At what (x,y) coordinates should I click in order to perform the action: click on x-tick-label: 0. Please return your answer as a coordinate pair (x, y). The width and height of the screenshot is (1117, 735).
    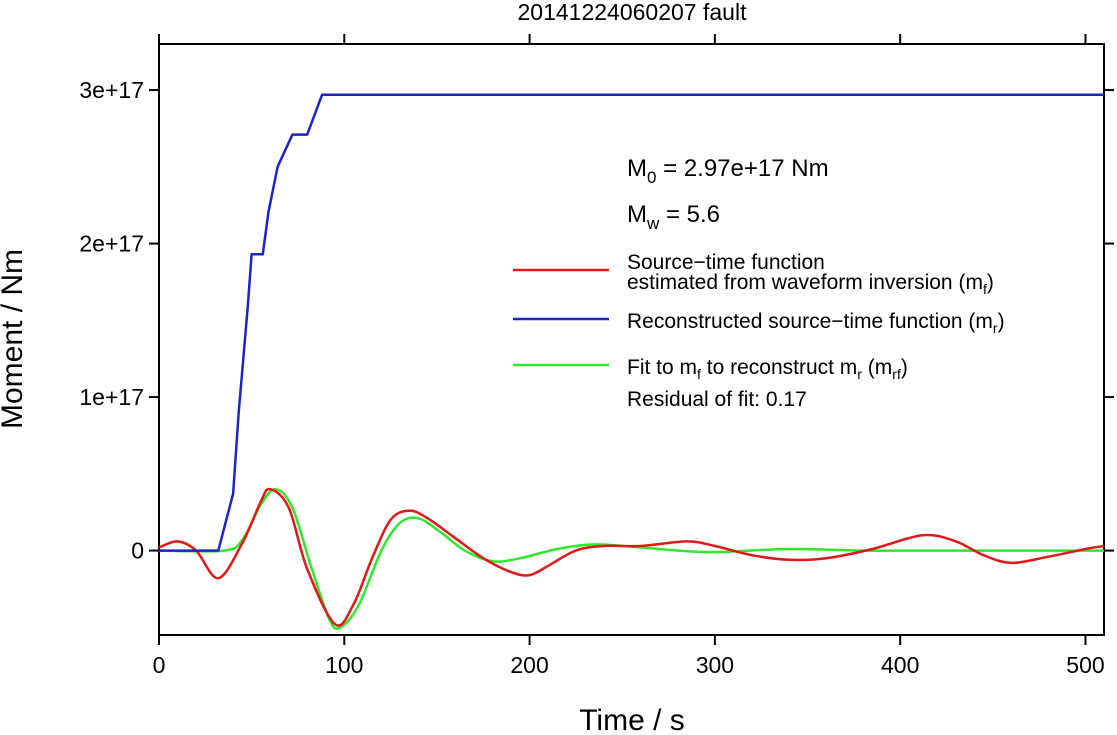
    Looking at the image, I should click on (159, 665).